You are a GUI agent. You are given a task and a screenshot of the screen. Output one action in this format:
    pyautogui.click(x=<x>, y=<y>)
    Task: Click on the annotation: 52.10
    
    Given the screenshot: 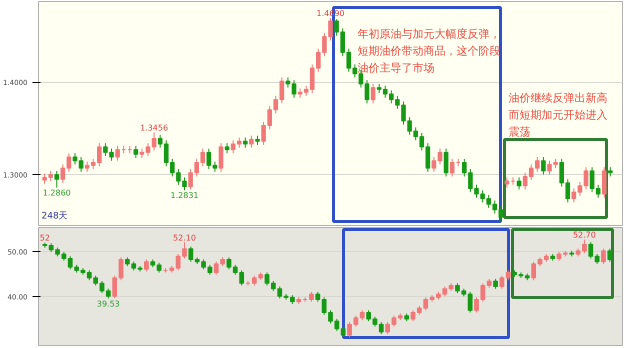 What is the action you would take?
    pyautogui.click(x=184, y=237)
    